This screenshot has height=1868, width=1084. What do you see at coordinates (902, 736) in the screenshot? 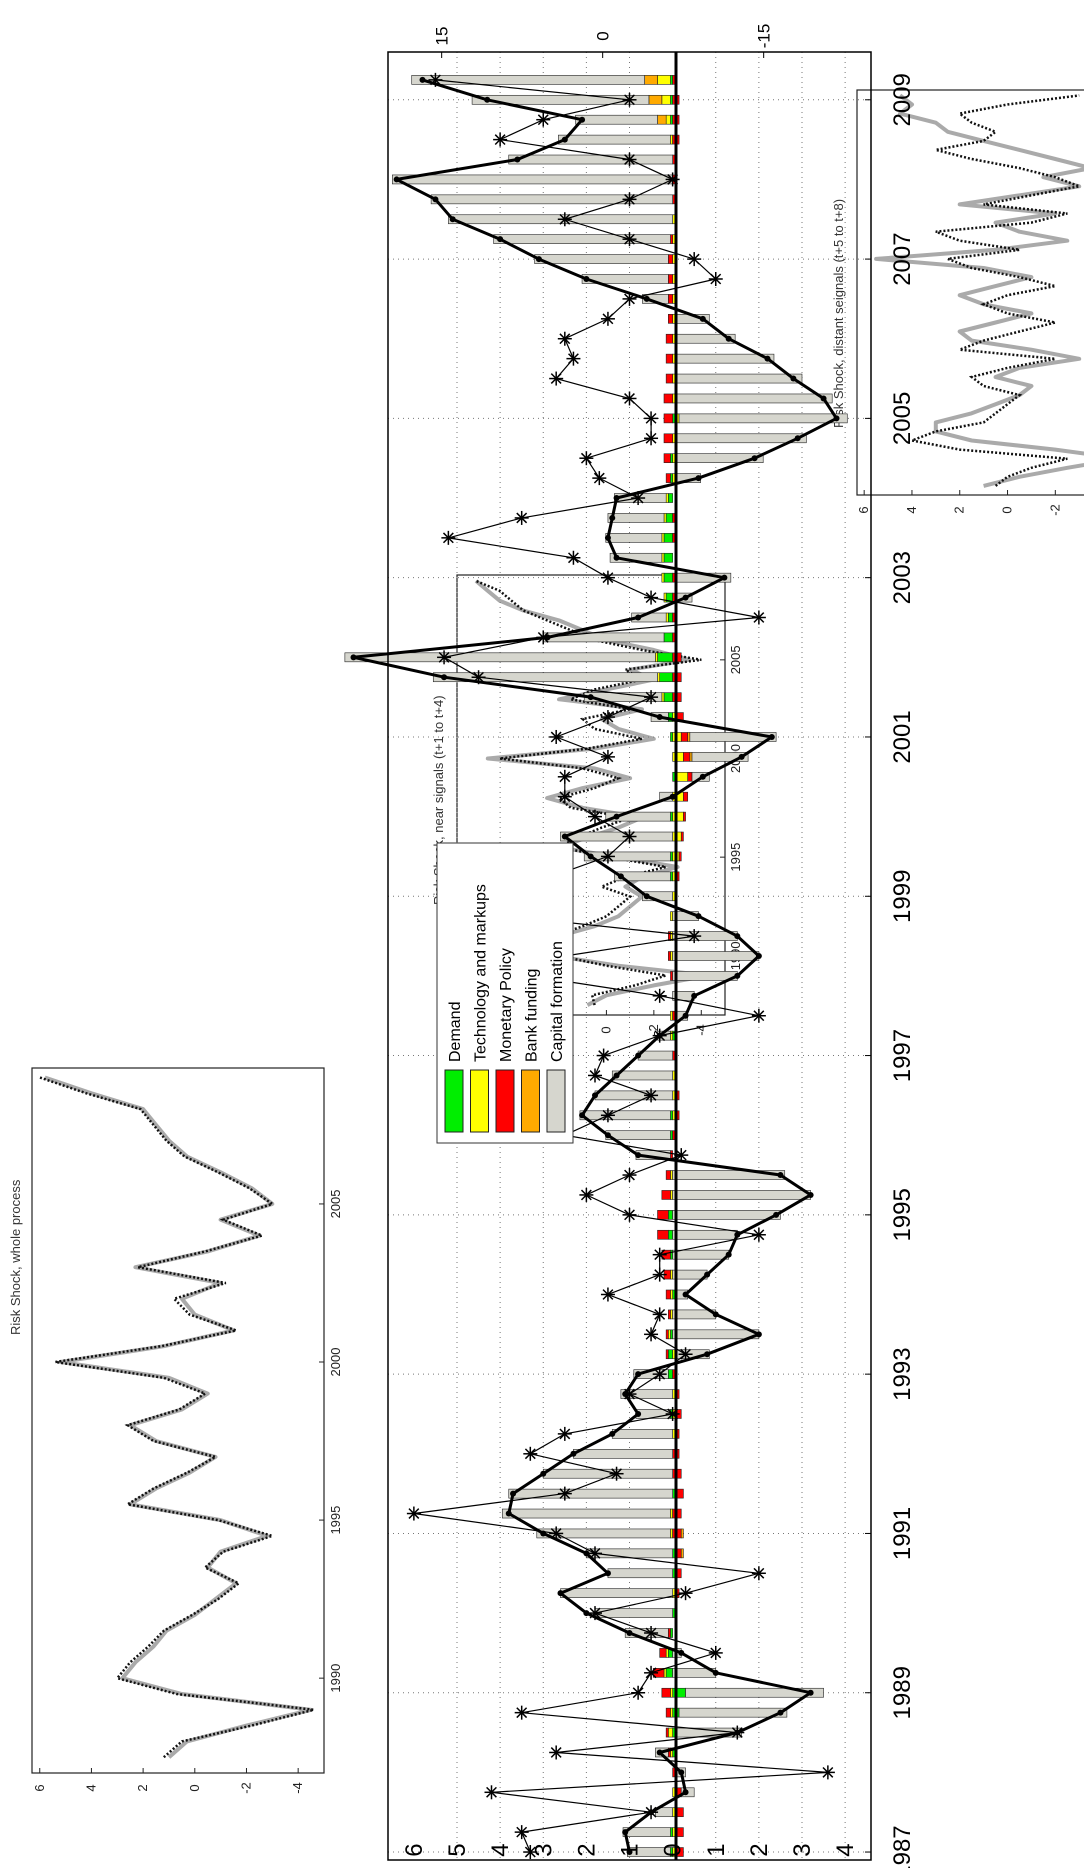
I see `main-x-tick-label: 2001` at bounding box center [902, 736].